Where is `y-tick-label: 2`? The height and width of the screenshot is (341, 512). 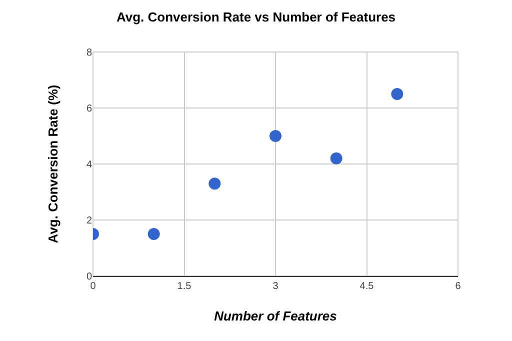 y-tick-label: 2 is located at coordinates (89, 221).